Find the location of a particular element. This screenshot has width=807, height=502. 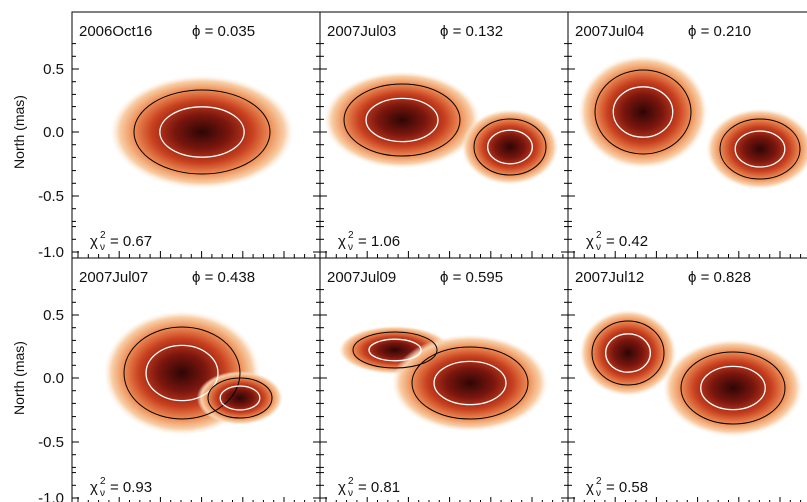

chi-value: = 0.58 is located at coordinates (627, 487).